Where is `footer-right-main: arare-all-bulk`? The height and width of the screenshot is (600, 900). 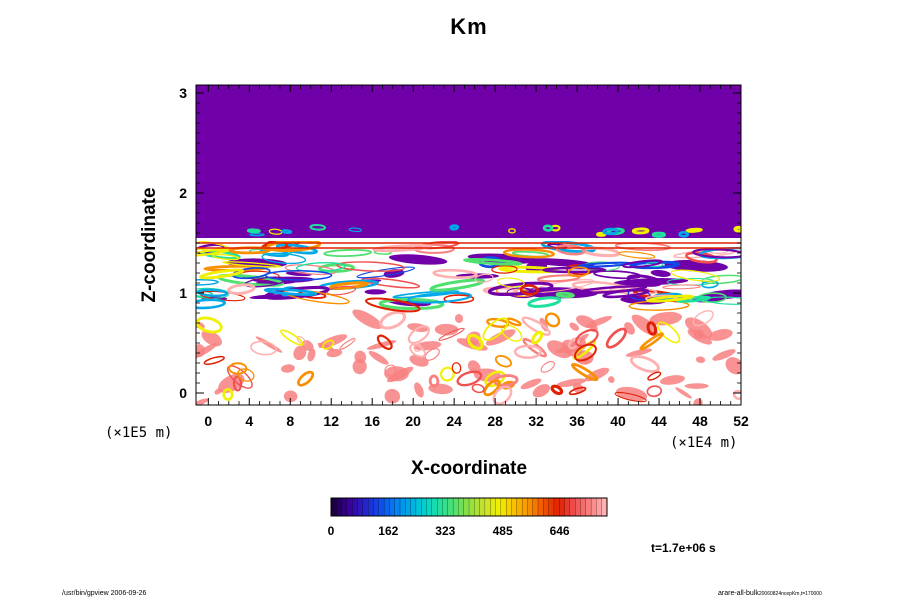
footer-right-main: arare-all-bulk is located at coordinates (738, 593).